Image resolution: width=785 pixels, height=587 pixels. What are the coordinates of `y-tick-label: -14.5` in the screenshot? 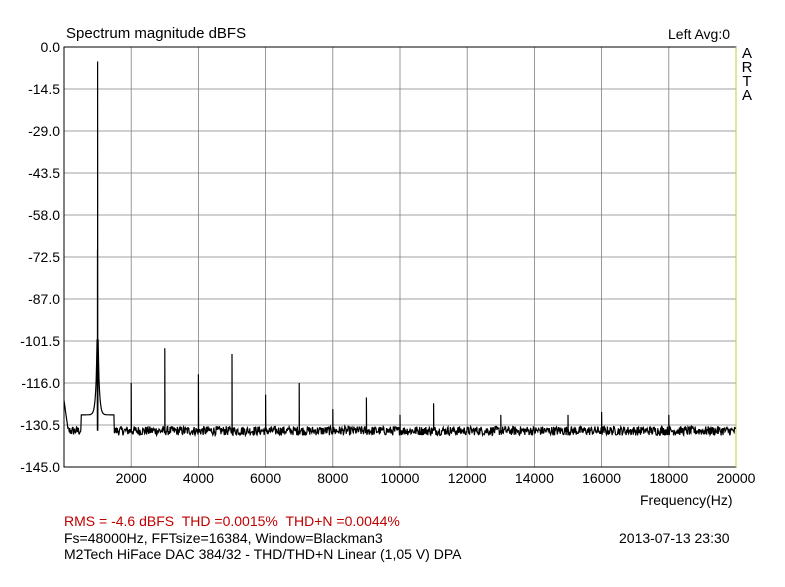 It's located at (44, 89).